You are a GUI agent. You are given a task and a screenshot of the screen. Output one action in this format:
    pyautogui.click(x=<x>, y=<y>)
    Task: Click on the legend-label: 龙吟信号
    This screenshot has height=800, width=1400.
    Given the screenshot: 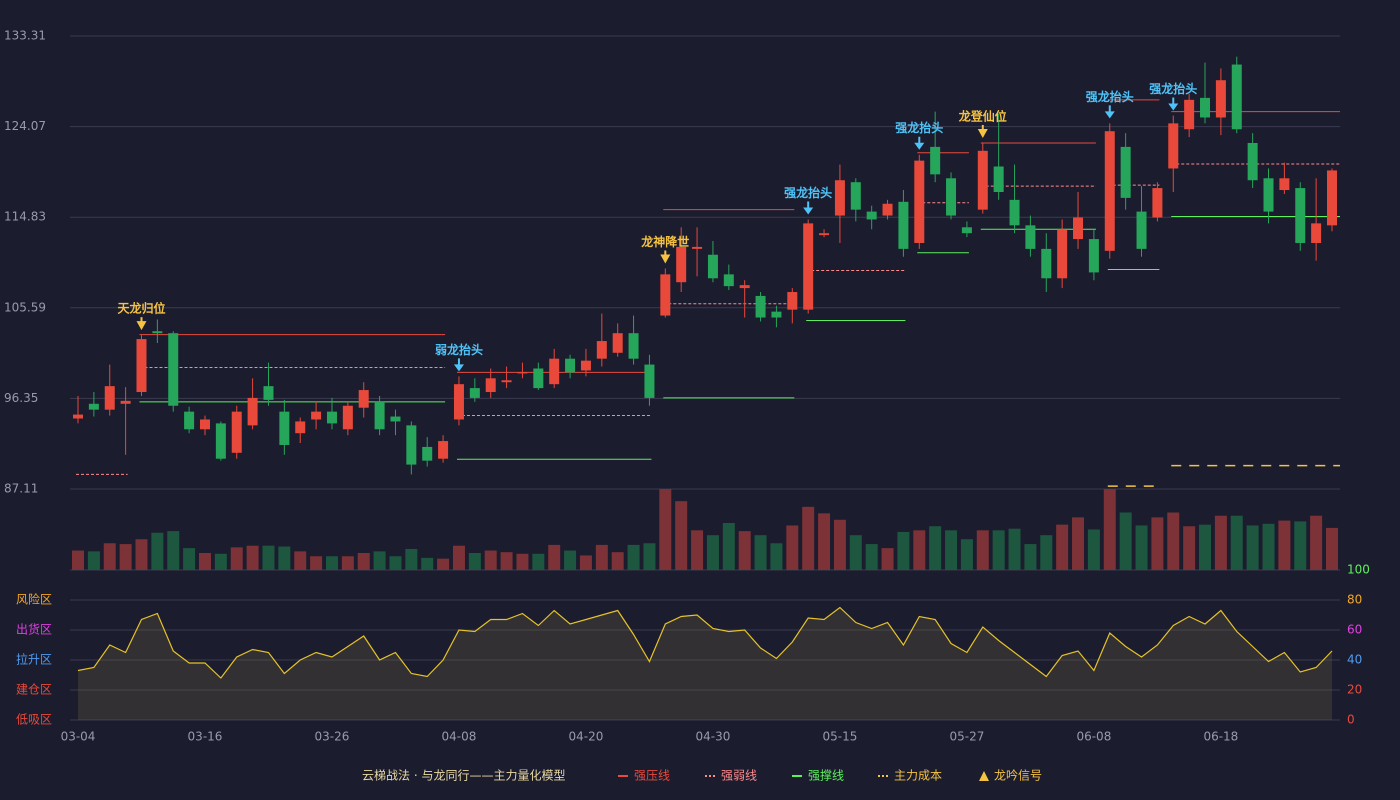 What is the action you would take?
    pyautogui.click(x=1018, y=775)
    